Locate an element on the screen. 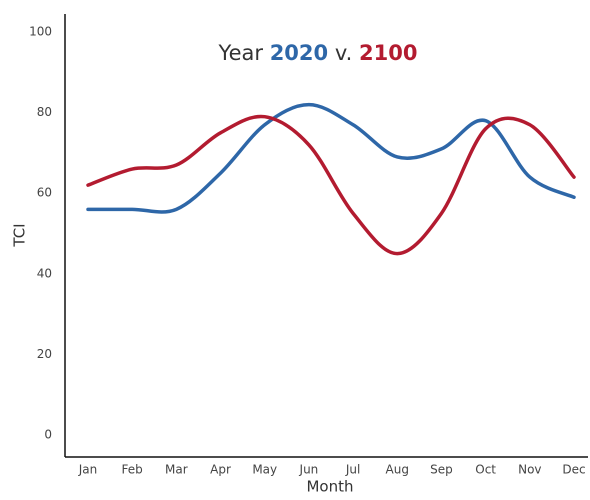  x-tick-label: Nov is located at coordinates (529, 470).